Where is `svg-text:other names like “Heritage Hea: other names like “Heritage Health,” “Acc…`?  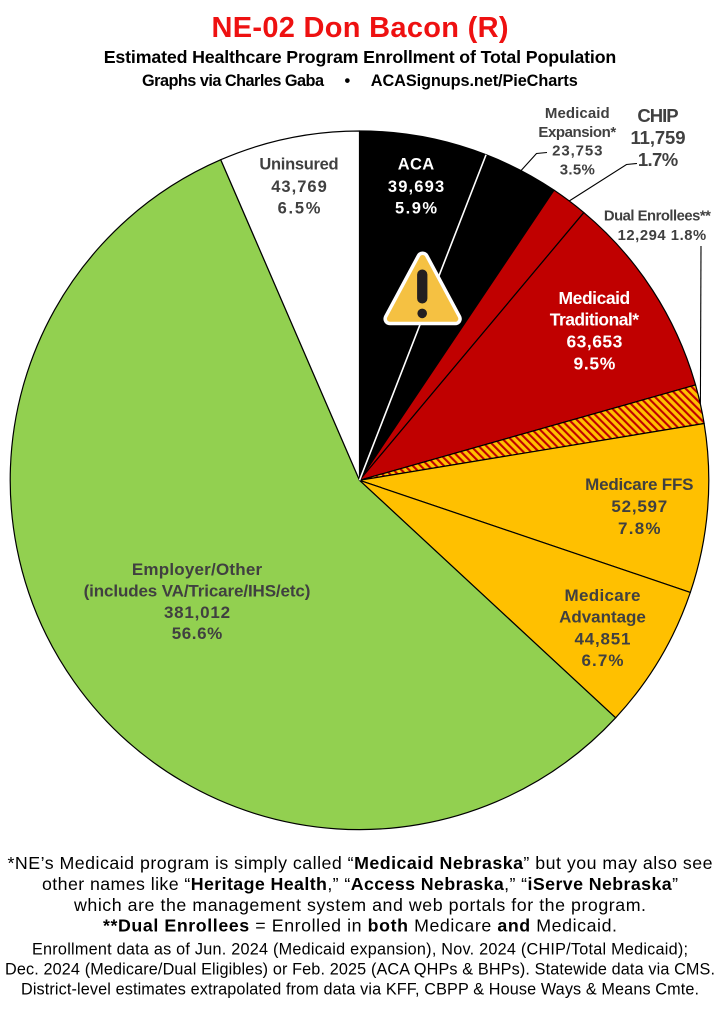
svg-text:other names like “Heritage Hea: other names like “Heritage Health,” “Acc… is located at coordinates (360, 884).